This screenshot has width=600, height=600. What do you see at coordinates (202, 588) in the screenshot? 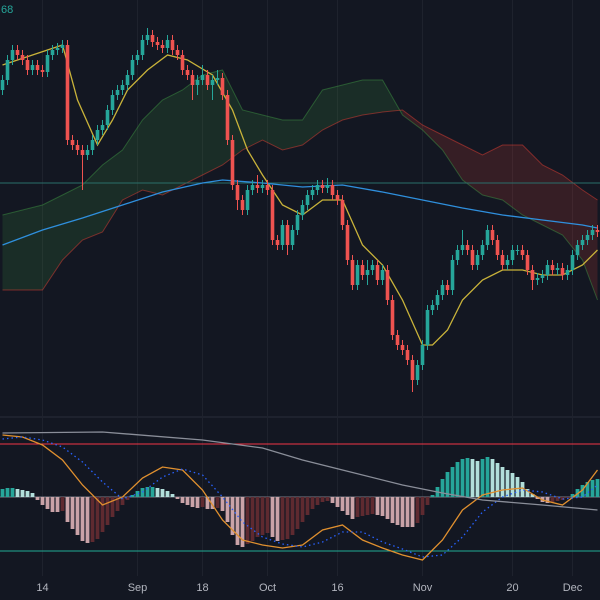
I see `x-tick-label: 18` at bounding box center [202, 588].